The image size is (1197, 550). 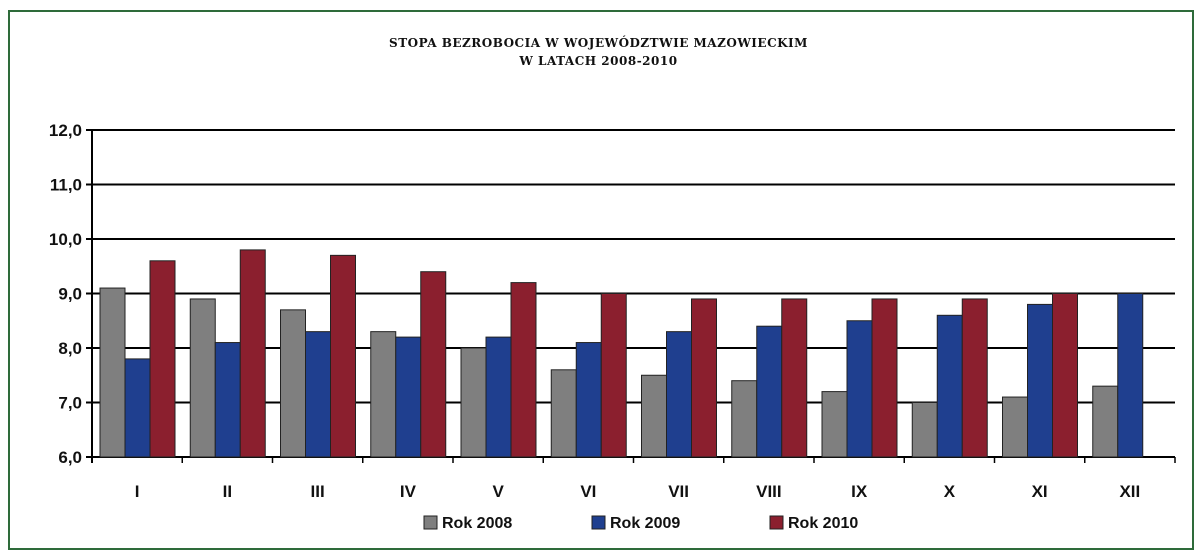 What do you see at coordinates (227, 400) in the screenshot?
I see `bar-rok-2009-ii` at bounding box center [227, 400].